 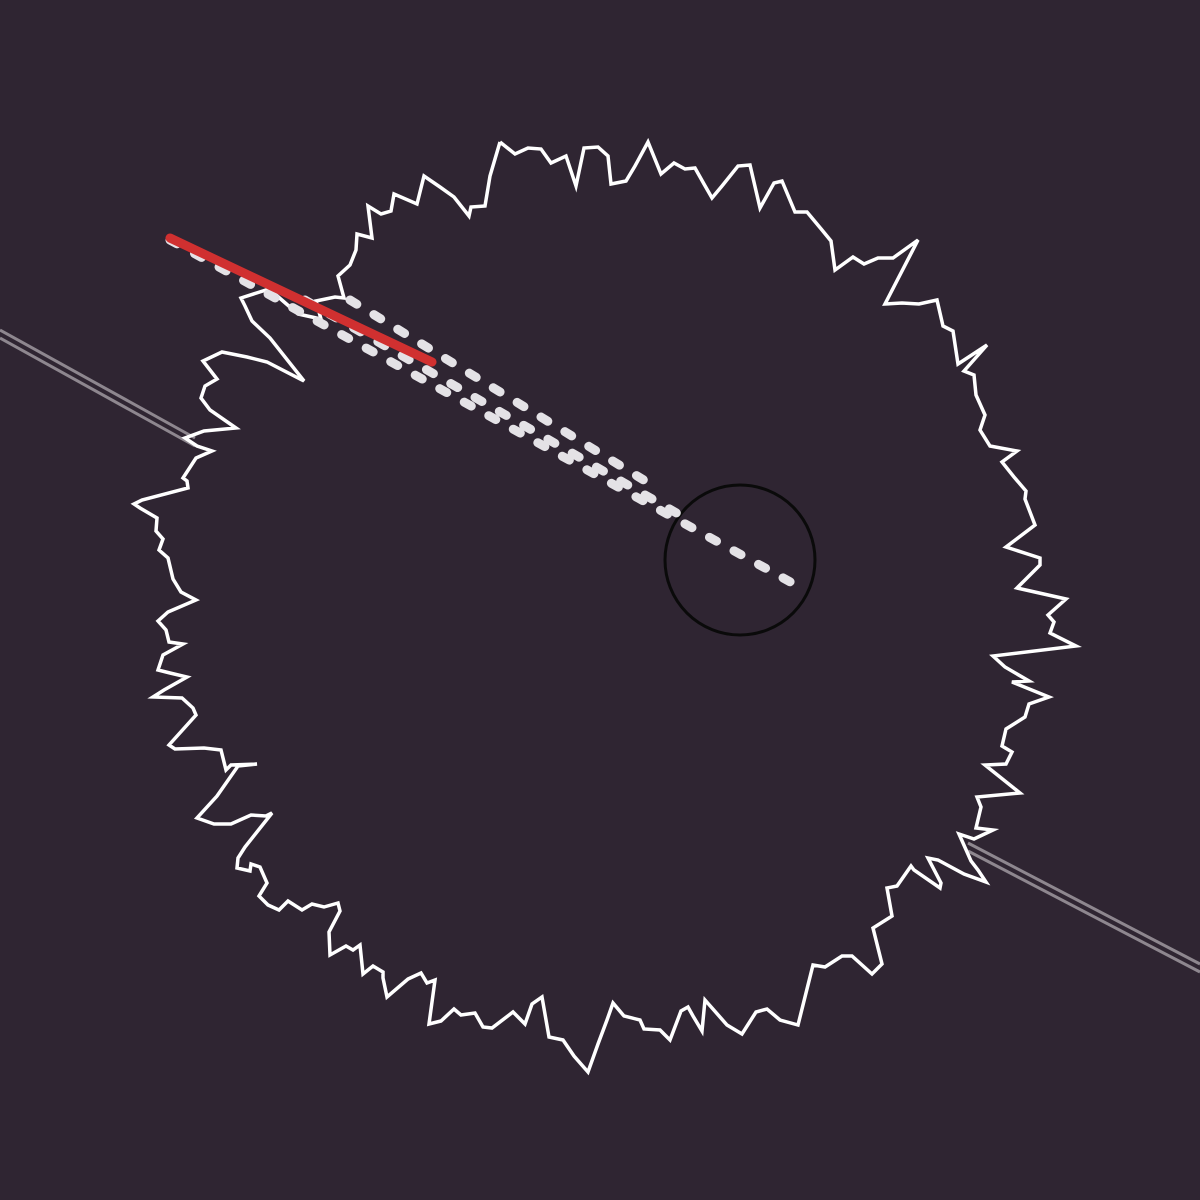 What do you see at coordinates (740, 560) in the screenshot?
I see `target-circle` at bounding box center [740, 560].